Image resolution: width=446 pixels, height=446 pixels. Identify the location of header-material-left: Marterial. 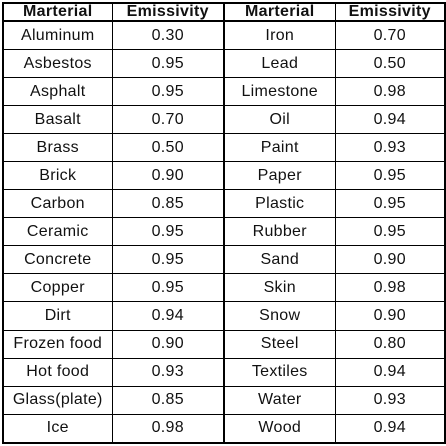
(57, 12).